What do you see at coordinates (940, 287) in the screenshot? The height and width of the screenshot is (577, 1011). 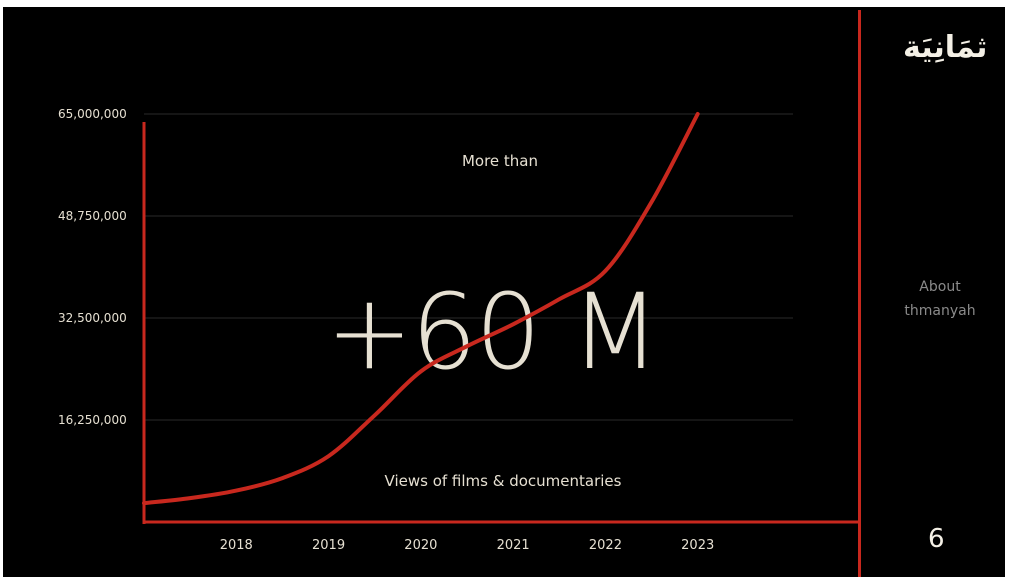 I see `about-line-1: About` at bounding box center [940, 287].